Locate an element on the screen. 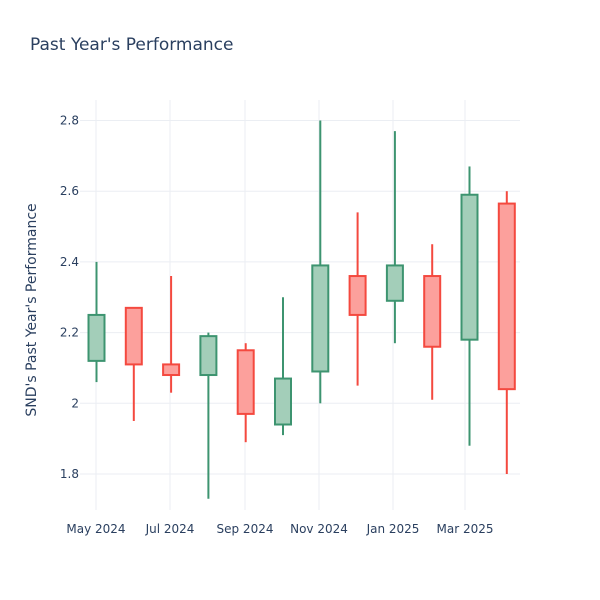  y-tick-label: 2.8 is located at coordinates (69, 121).